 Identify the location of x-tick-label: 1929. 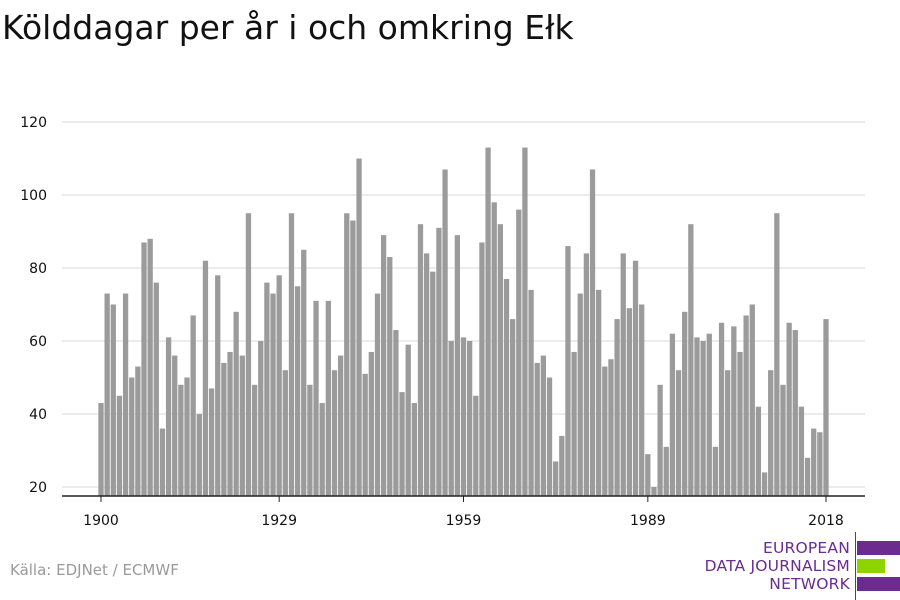
(279, 521).